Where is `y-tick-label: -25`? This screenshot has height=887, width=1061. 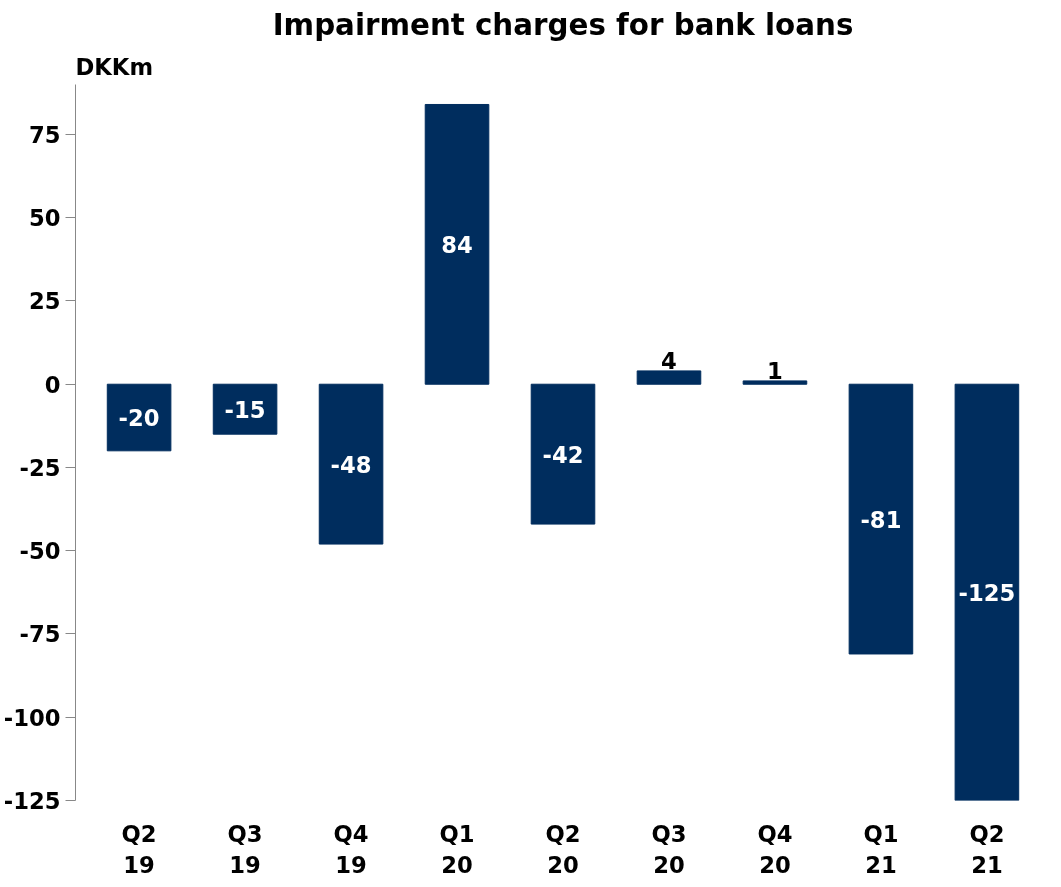 y-tick-label: -25 is located at coordinates (40, 467).